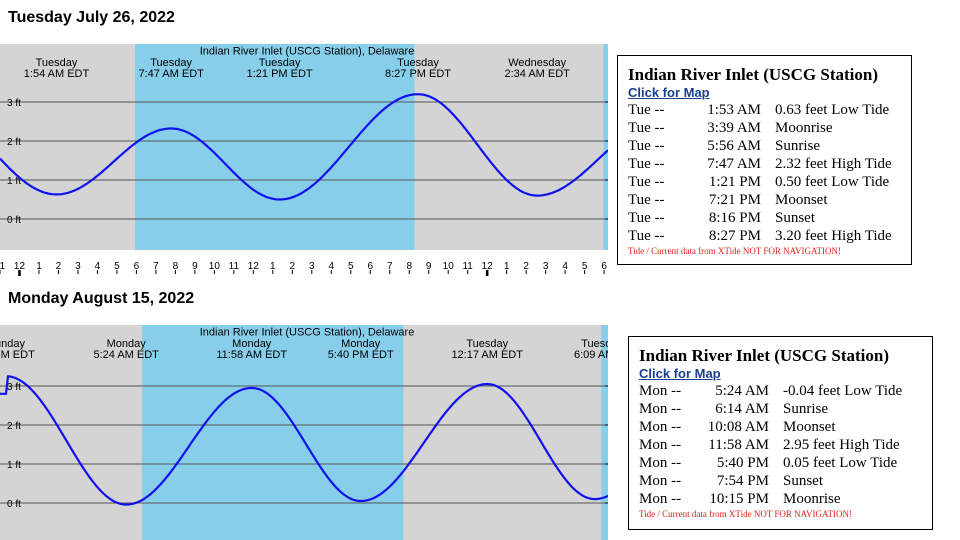 The width and height of the screenshot is (960, 540). I want to click on event-time: 11:58 AM, so click(738, 445).